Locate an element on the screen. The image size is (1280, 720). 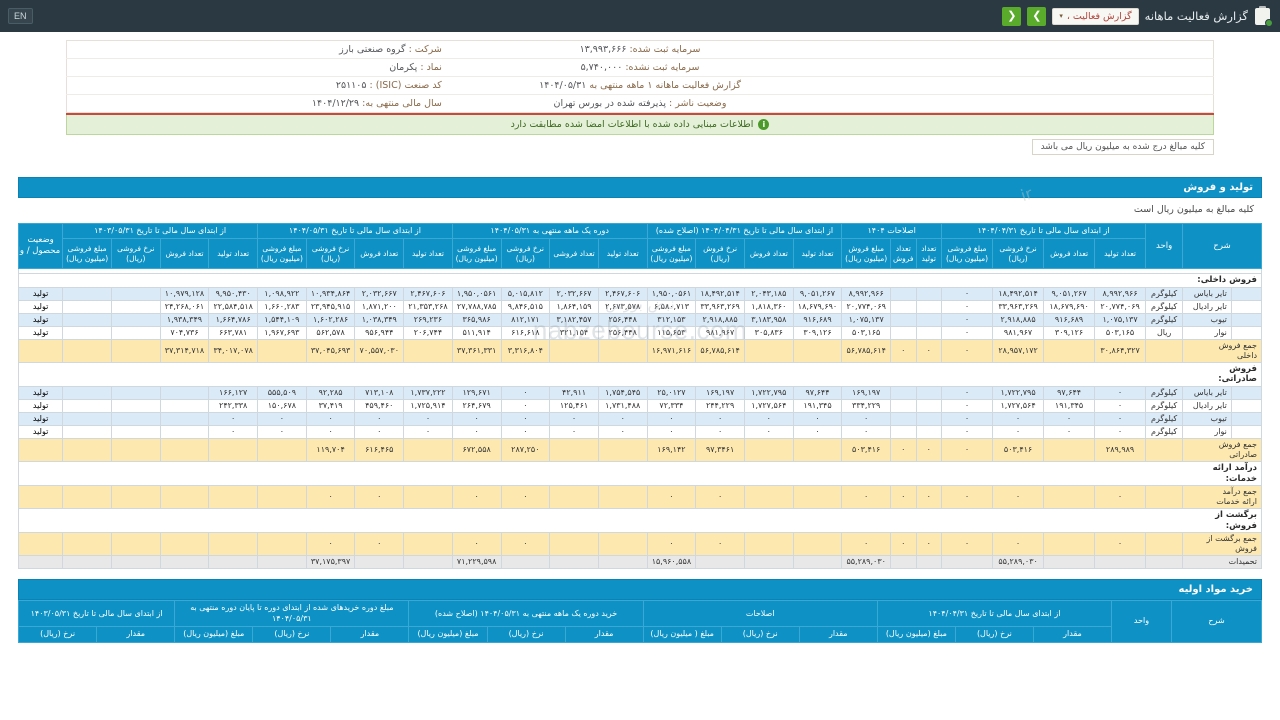
section-band-production-sales: تولید و فروش is located at coordinates (640, 187).